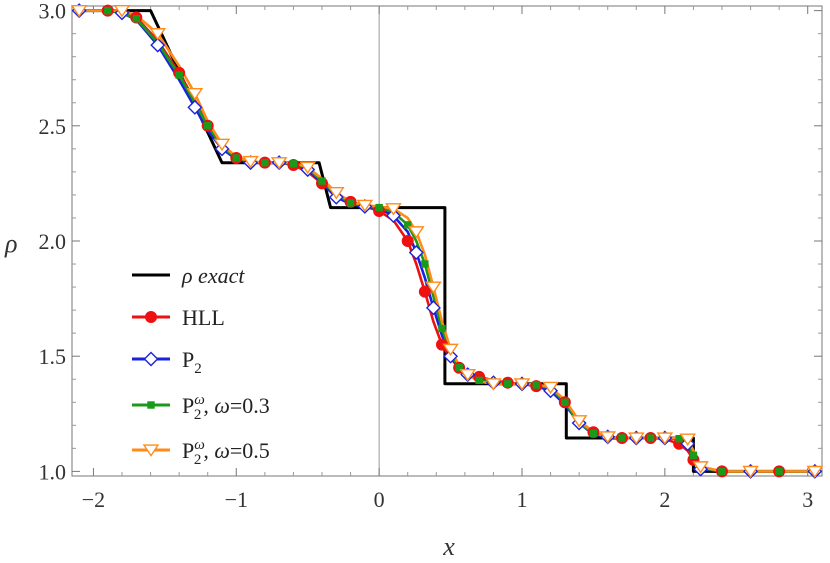 This screenshot has height=563, width=830. Describe the element at coordinates (236, 499) in the screenshot. I see `x-tick-label: −1` at that location.